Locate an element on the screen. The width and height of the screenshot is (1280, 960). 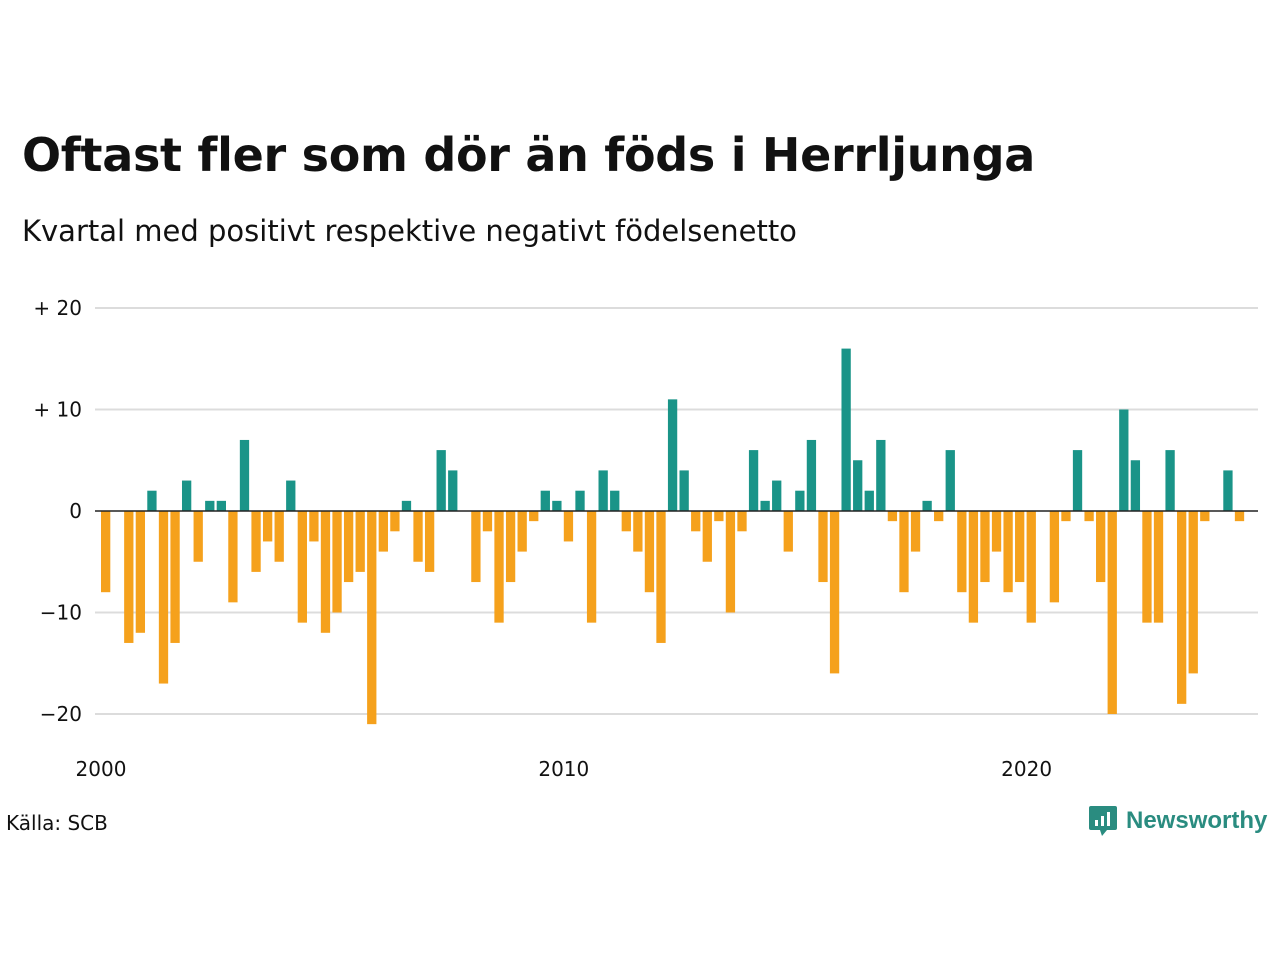
newsworthy-logo-icon is located at coordinates (1103, 821).